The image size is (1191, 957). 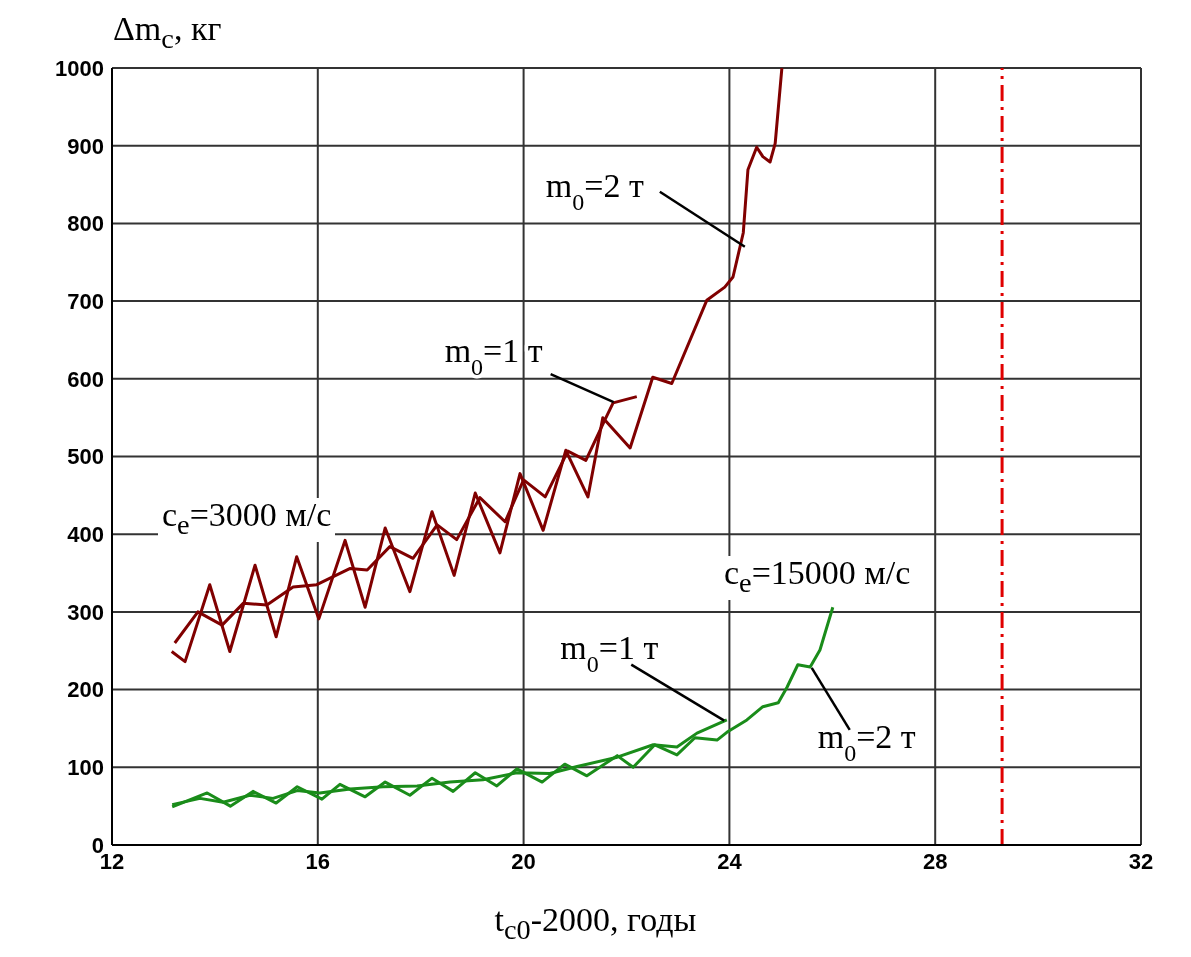 What do you see at coordinates (247, 519) in the screenshot?
I see `annotation: c$_{e}$=3000 м/с` at bounding box center [247, 519].